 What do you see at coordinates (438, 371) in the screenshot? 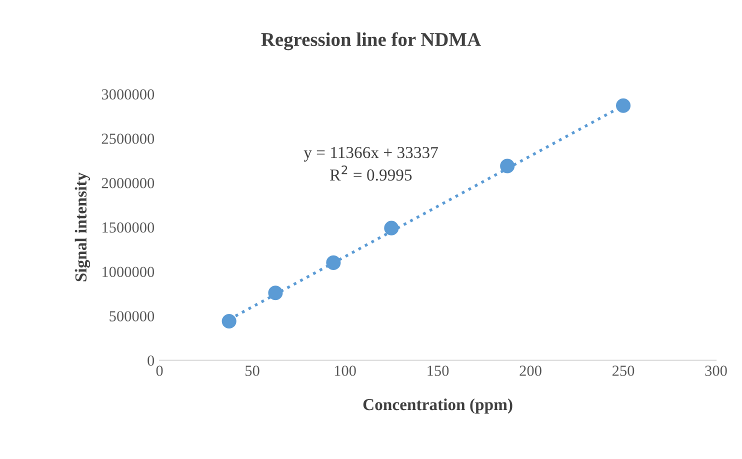
I see `x-tick-label: 150` at bounding box center [438, 371].